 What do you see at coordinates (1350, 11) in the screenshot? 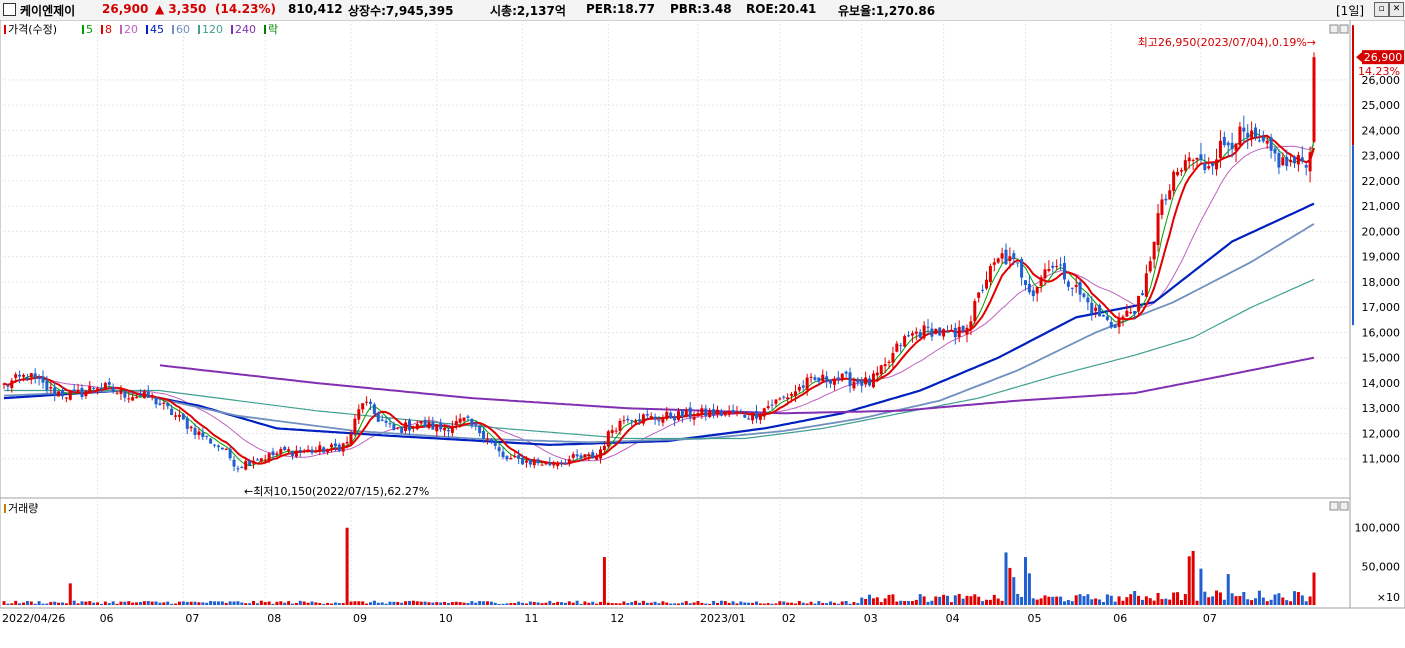
I see `period-selector: [1일]` at bounding box center [1350, 11].